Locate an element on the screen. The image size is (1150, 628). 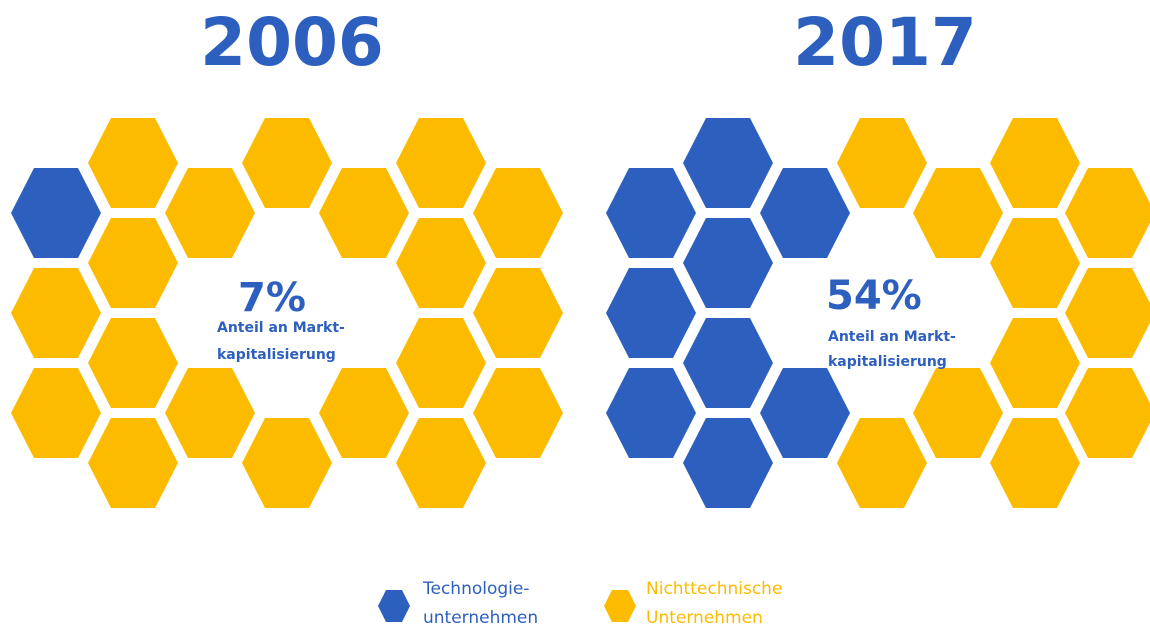
year-title: 2017 is located at coordinates (885, 42).